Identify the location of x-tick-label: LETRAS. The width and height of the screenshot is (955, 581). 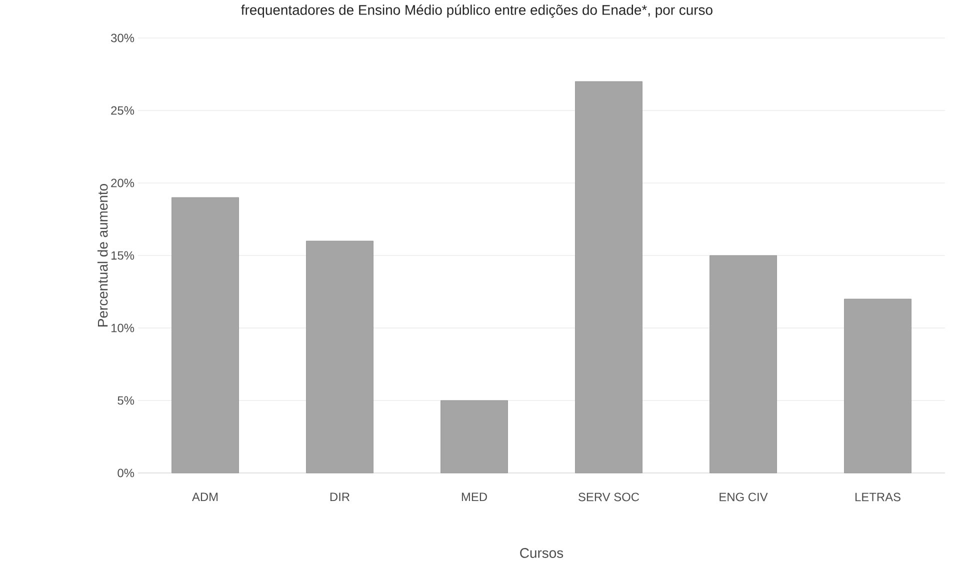
(877, 497).